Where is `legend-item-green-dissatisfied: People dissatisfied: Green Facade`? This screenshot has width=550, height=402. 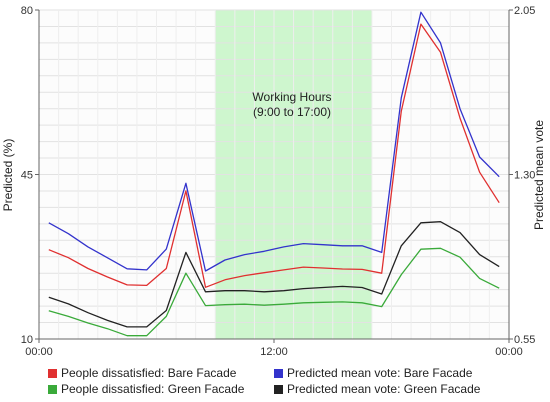 legend-item-green-dissatisfied: People dissatisfied: Green Facade is located at coordinates (146, 389).